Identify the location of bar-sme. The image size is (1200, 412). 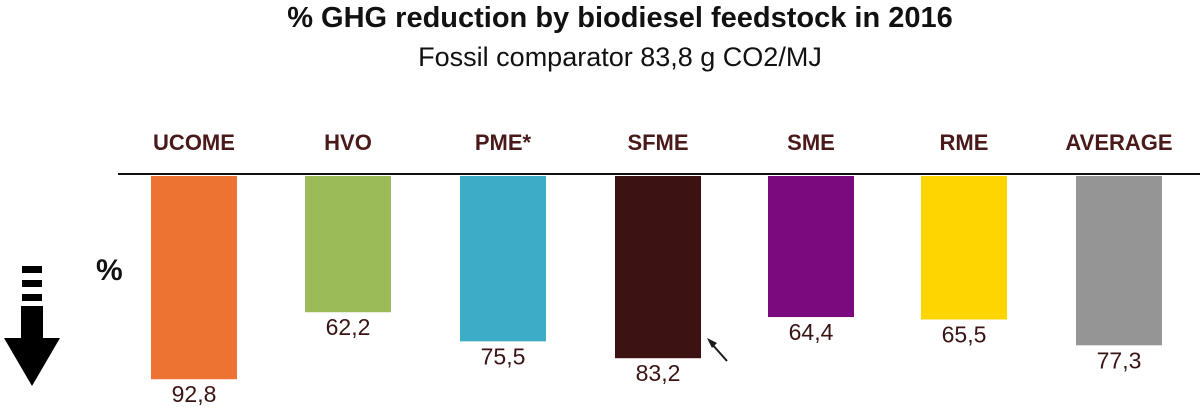
(811, 247).